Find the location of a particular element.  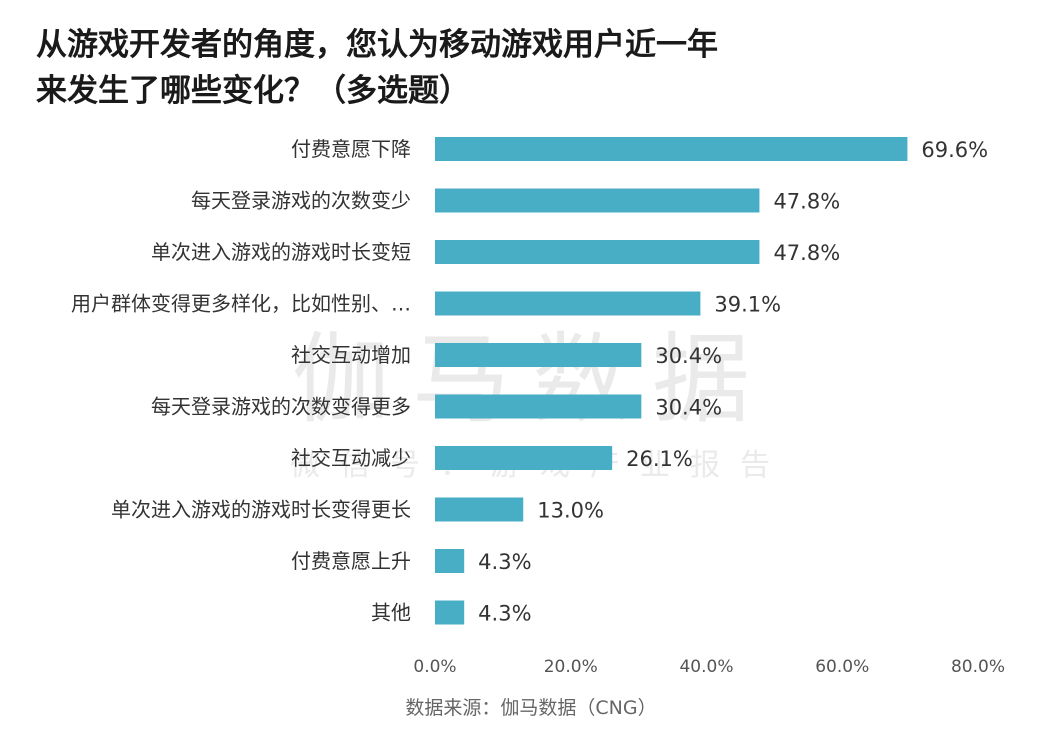

category-label: 社交互动减少 is located at coordinates (351, 458).